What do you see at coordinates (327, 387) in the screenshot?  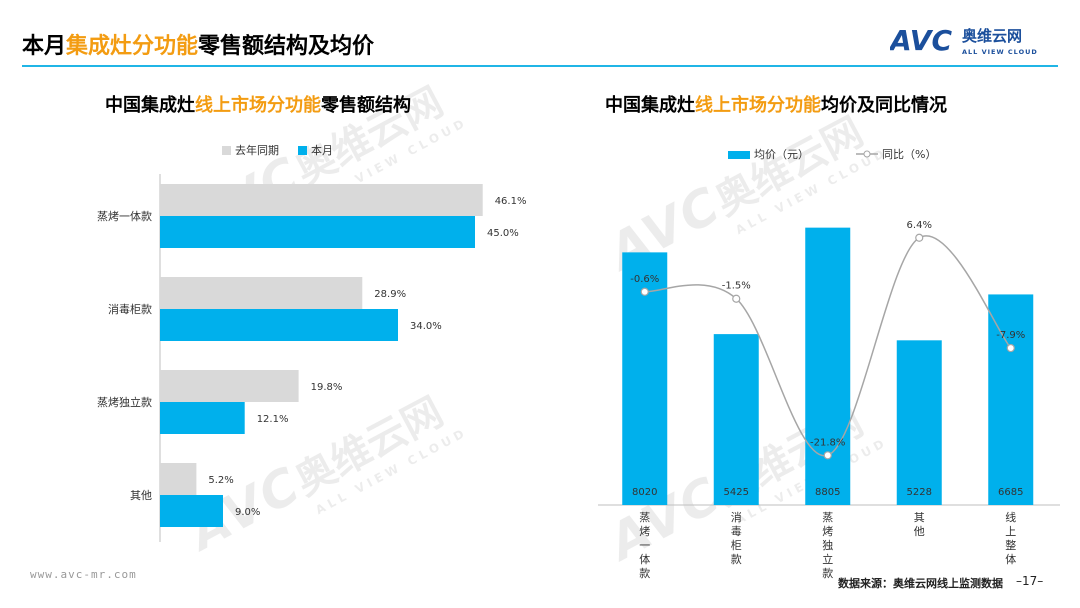 I see `data-label: 19.8%` at bounding box center [327, 387].